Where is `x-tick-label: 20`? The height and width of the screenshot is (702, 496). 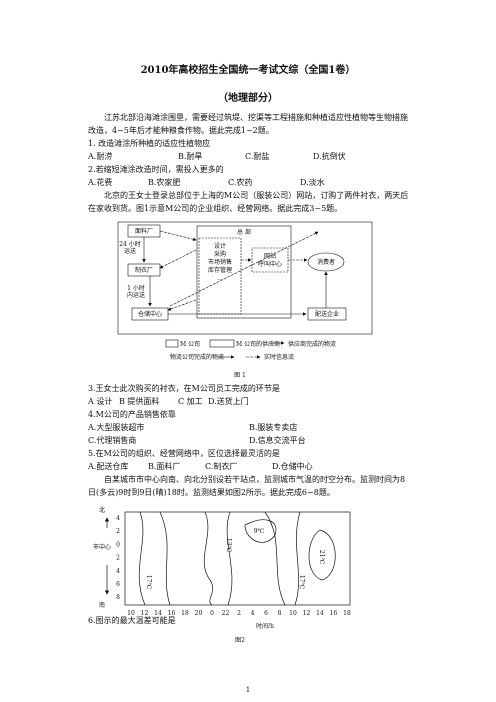 x-tick-label: 20 is located at coordinates (199, 613).